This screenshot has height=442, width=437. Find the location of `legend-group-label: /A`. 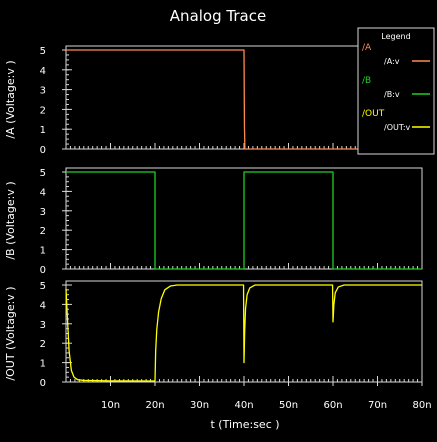

legend-group-label: /A is located at coordinates (367, 48).